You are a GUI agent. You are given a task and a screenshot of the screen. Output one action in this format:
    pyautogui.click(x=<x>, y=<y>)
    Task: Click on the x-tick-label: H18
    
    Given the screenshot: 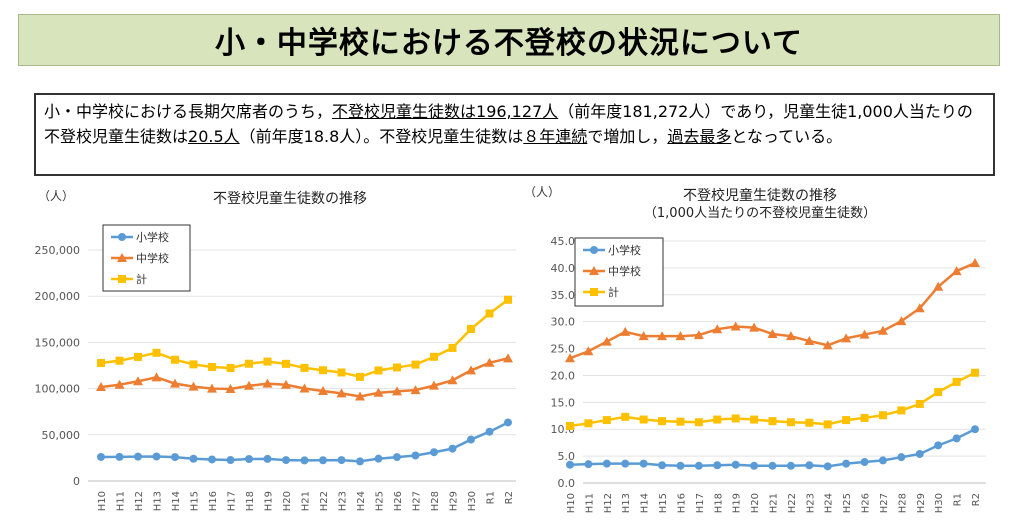 What is the action you would take?
    pyautogui.click(x=250, y=501)
    